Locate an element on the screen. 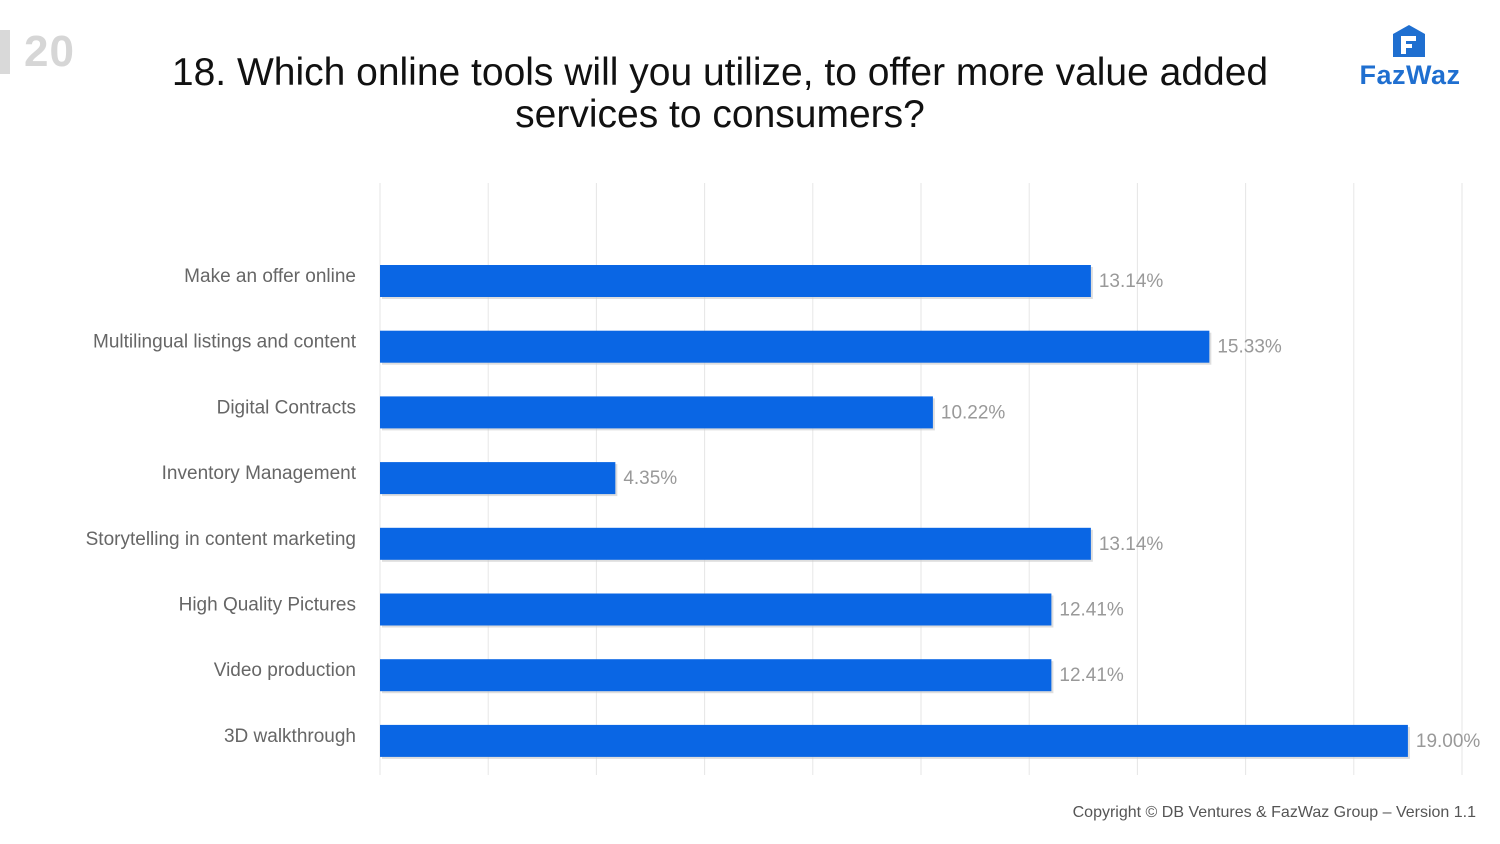 The width and height of the screenshot is (1500, 844). category-label: High Quality Pictures is located at coordinates (267, 605).